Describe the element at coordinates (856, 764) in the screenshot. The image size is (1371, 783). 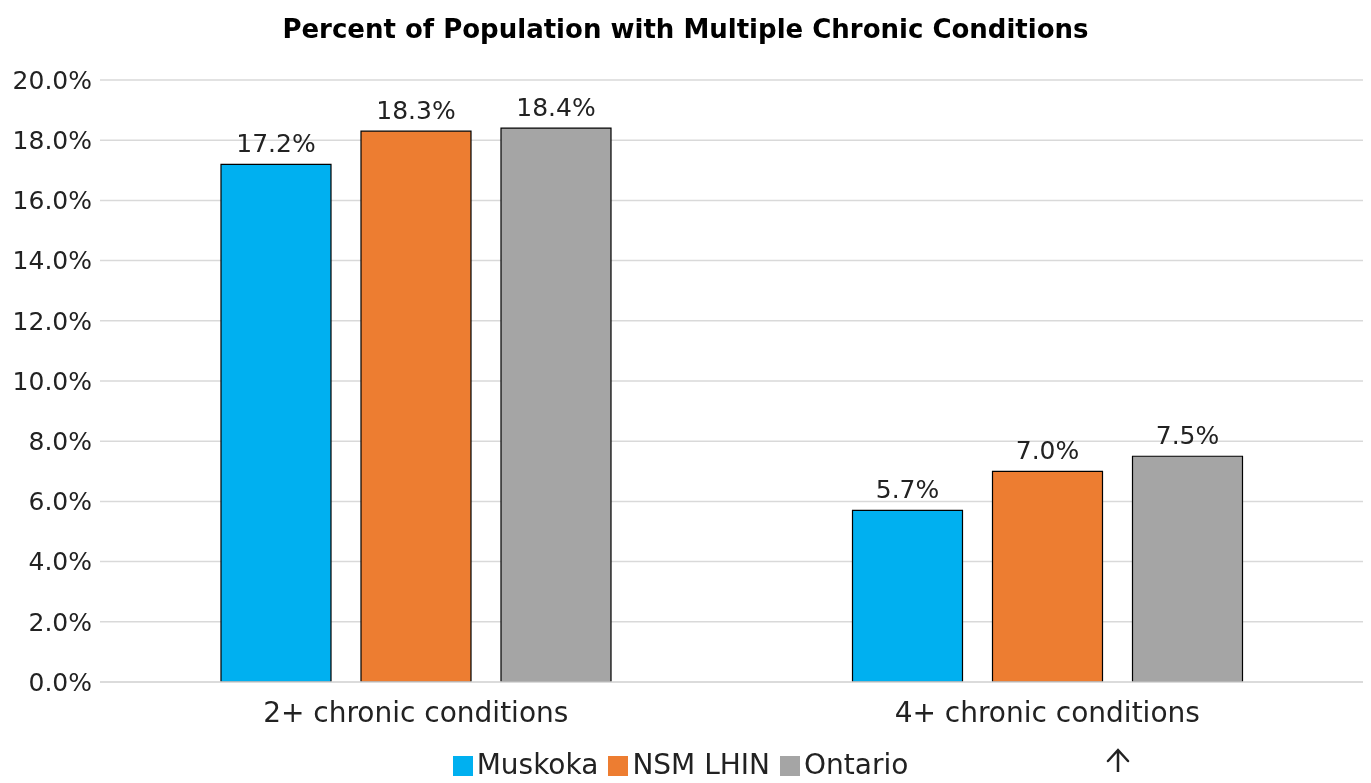
I see `legend-label: Ontario` at that location.